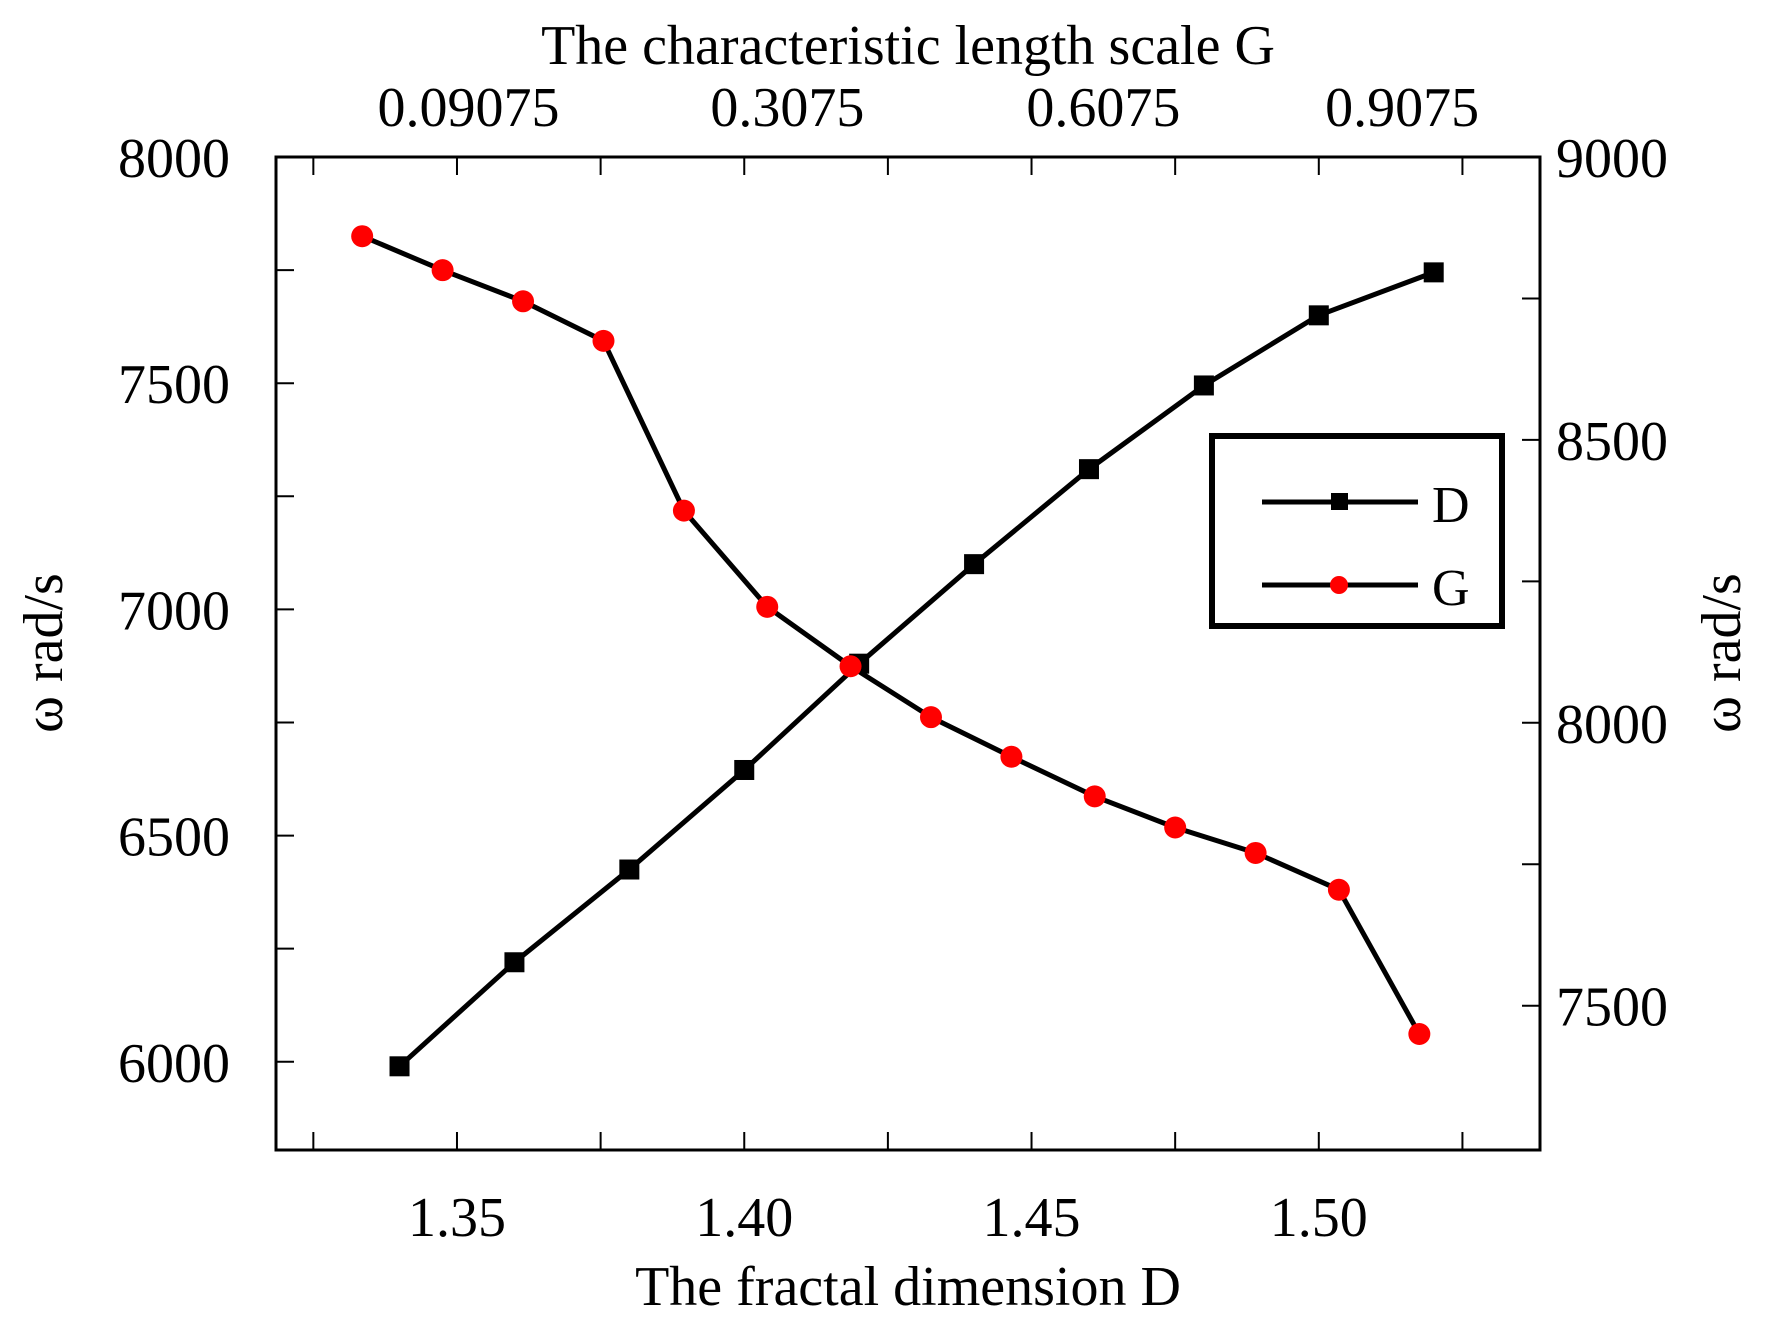 The width and height of the screenshot is (1768, 1331). Describe the element at coordinates (1032, 1218) in the screenshot. I see `x-tick-label: 1.45` at that location.